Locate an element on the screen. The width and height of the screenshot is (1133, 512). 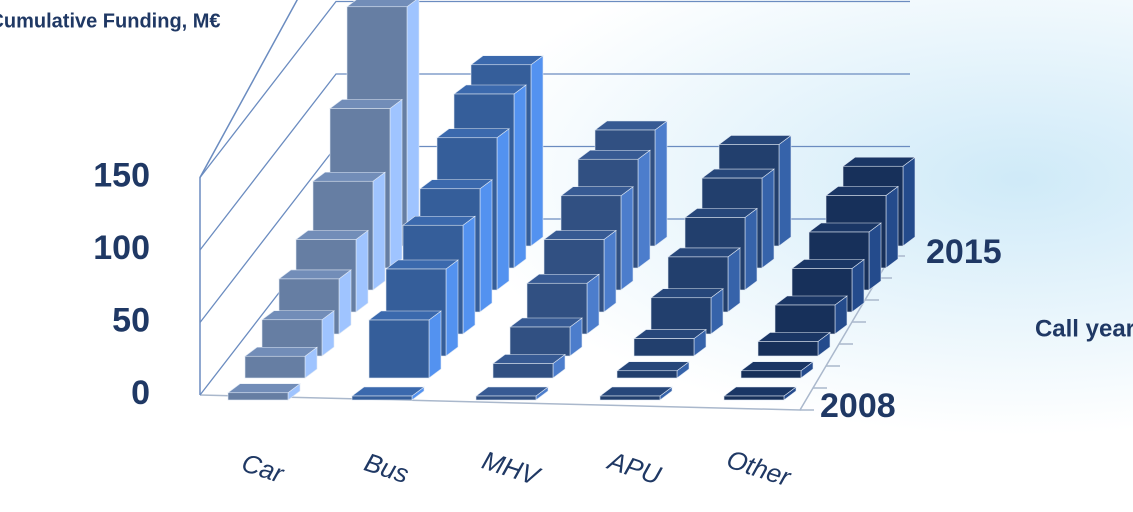
y-axis-title: Cumulative Funding, M€ is located at coordinates (110, 21).